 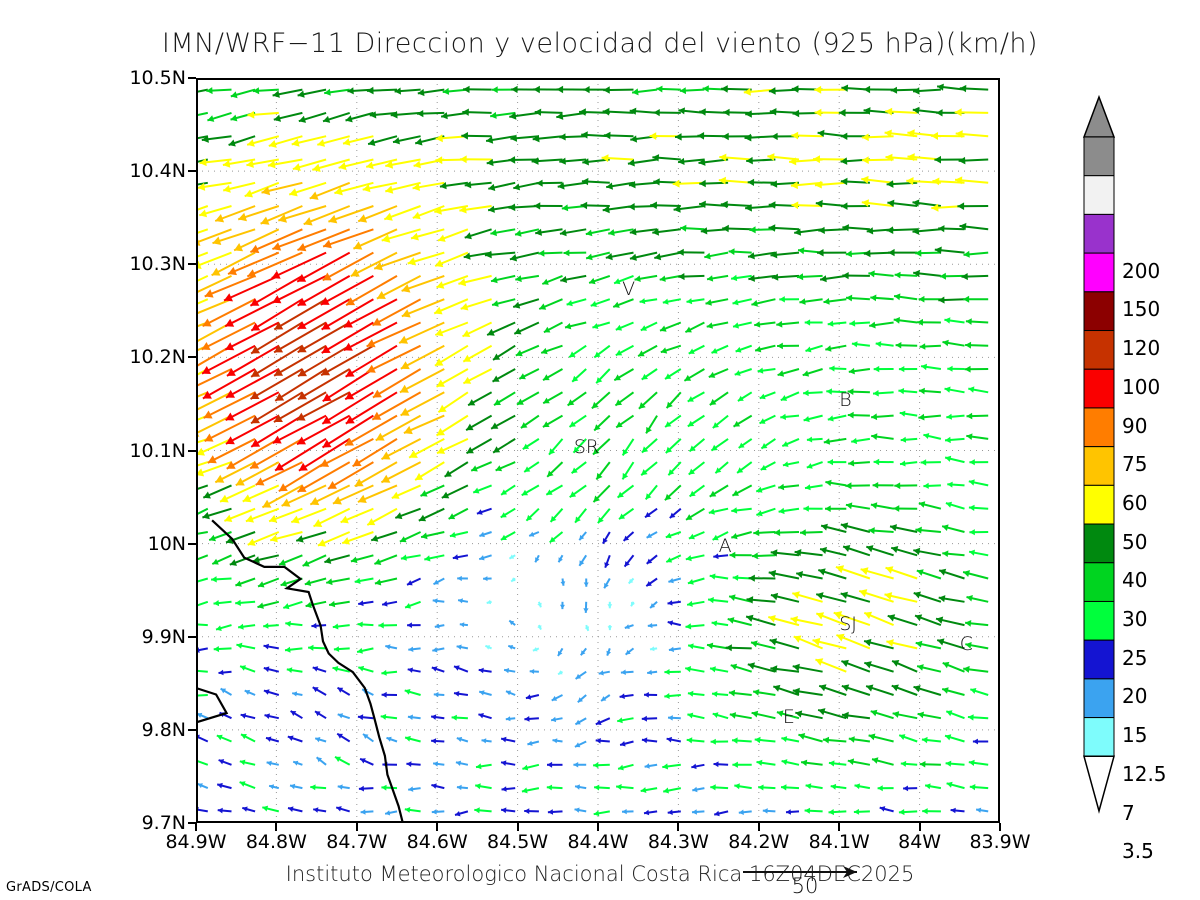 I want to click on x-tick-label: 84.7W, so click(x=357, y=842).